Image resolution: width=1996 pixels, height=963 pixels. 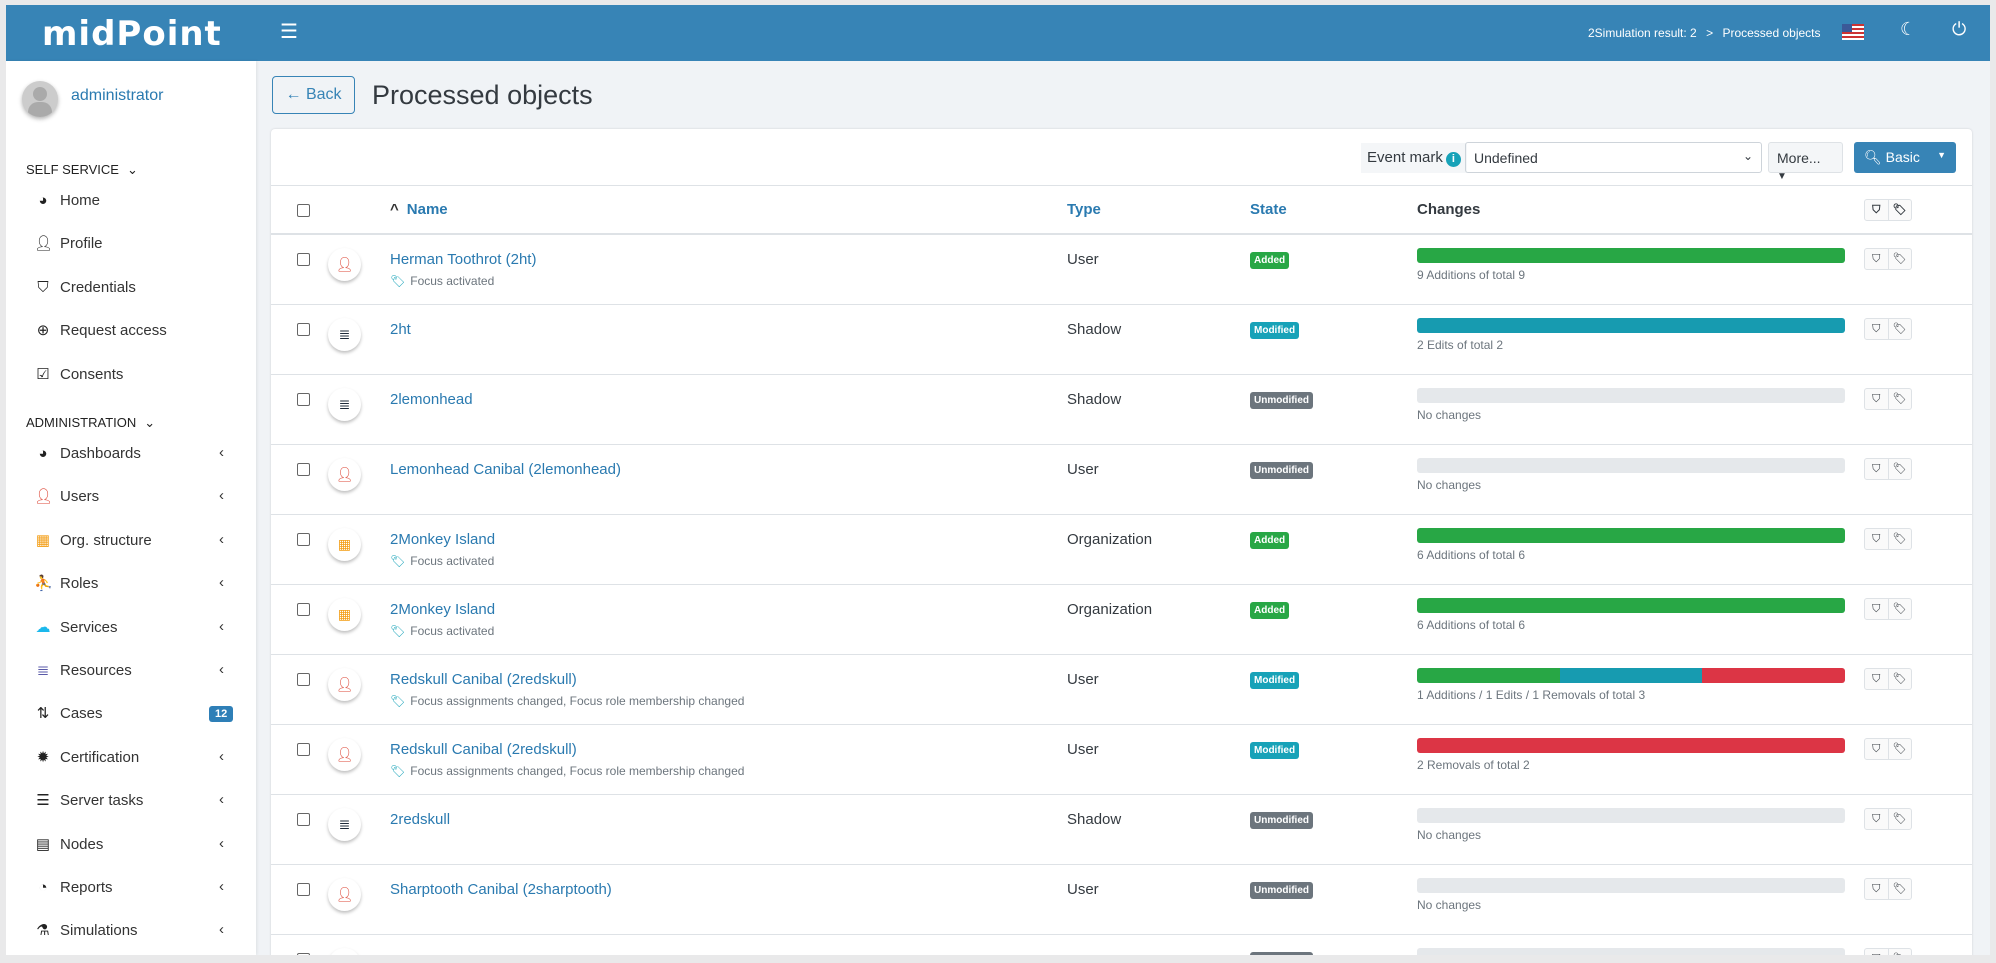 I want to click on power-icon: ⏻, so click(x=1959, y=29).